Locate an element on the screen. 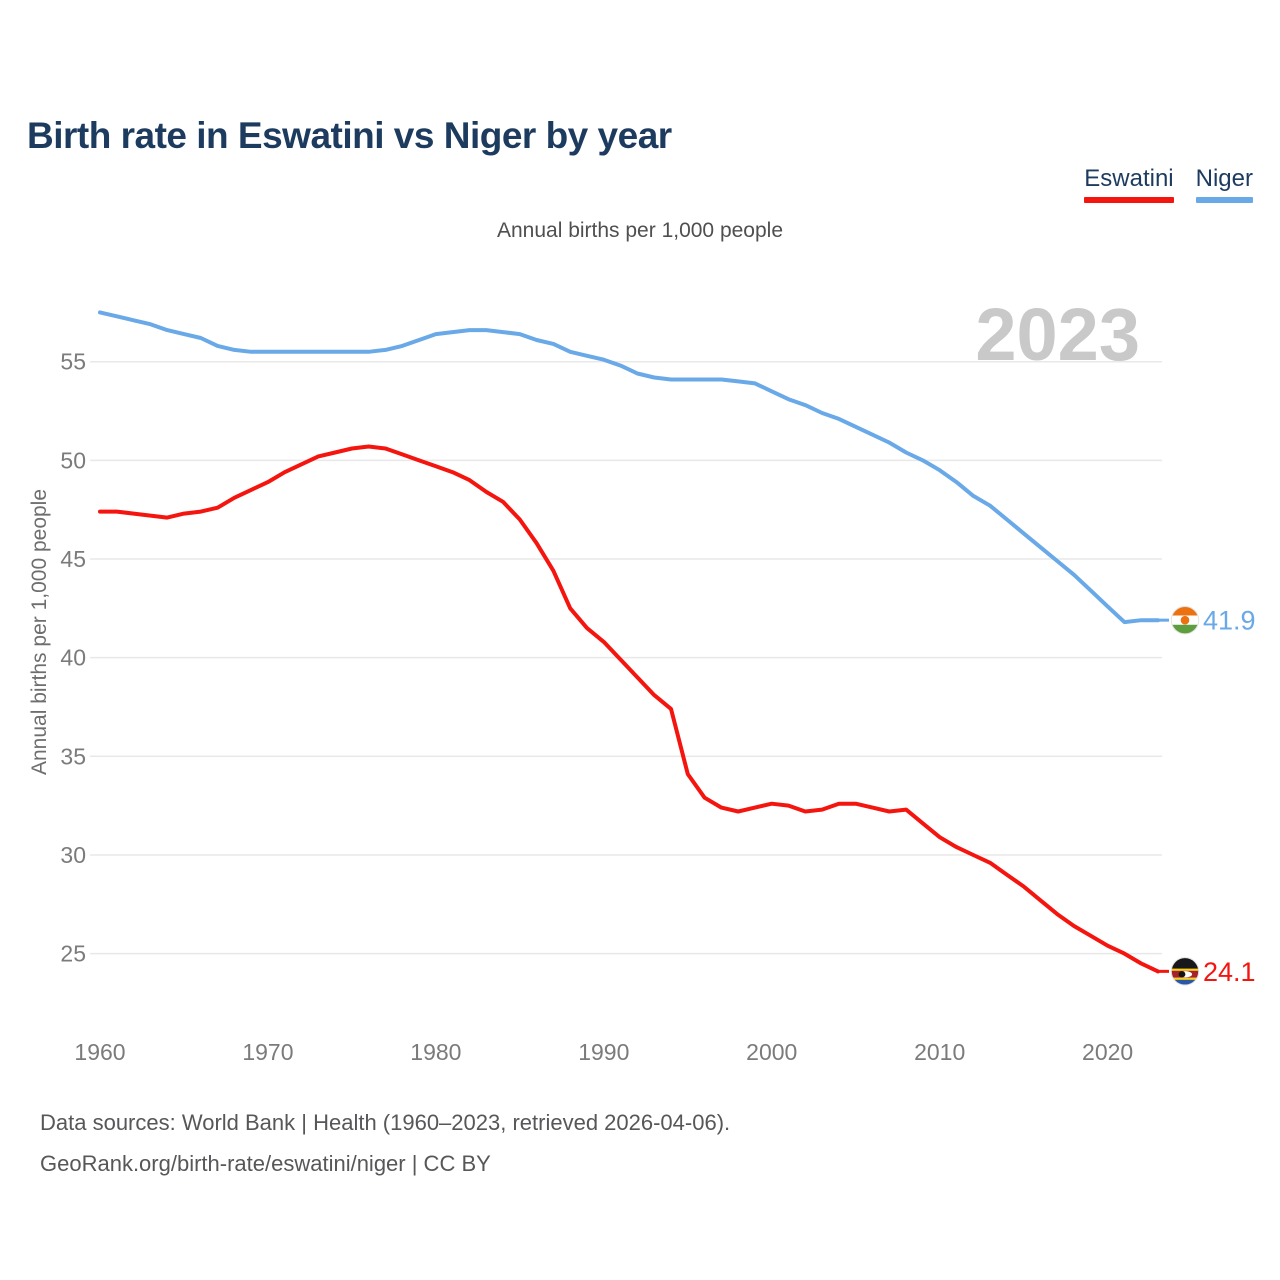  chart-legend: Eswatini Niger is located at coordinates (1168, 184).